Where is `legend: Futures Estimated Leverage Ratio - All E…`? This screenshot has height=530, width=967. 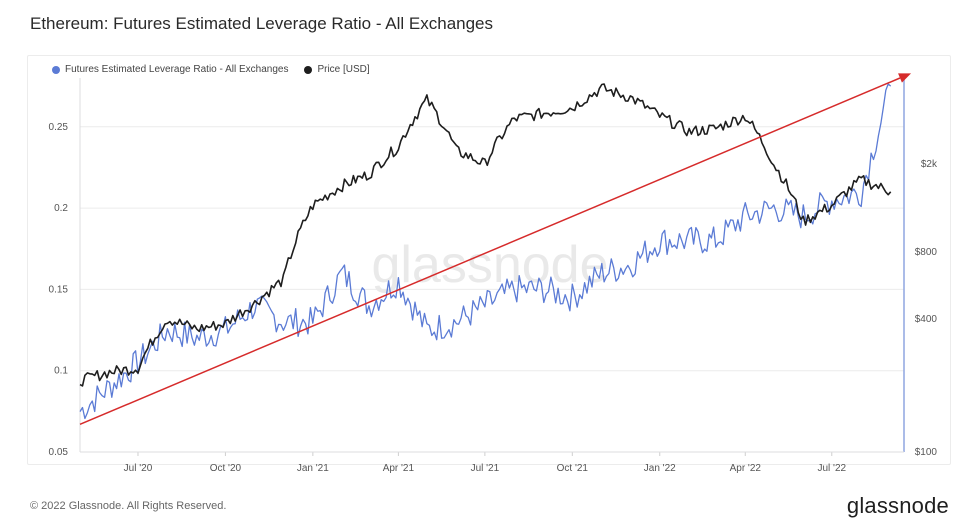
legend: Futures Estimated Leverage Ratio - All E… is located at coordinates (211, 69).